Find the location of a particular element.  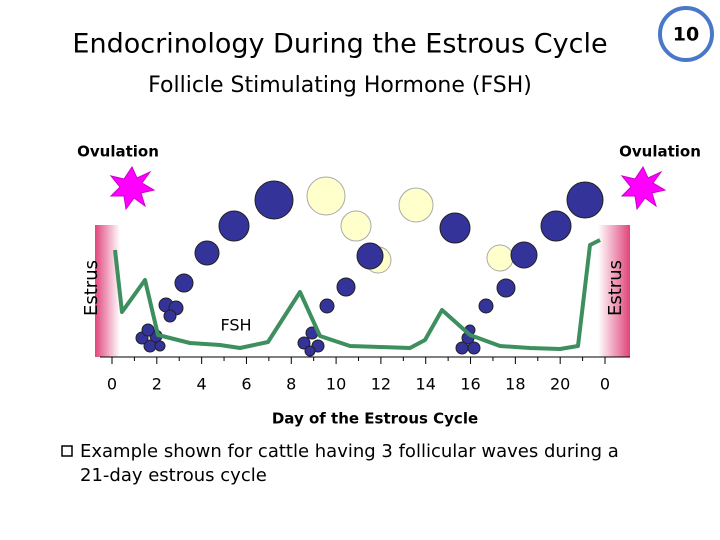

x-tick-label: 20 is located at coordinates (560, 384).